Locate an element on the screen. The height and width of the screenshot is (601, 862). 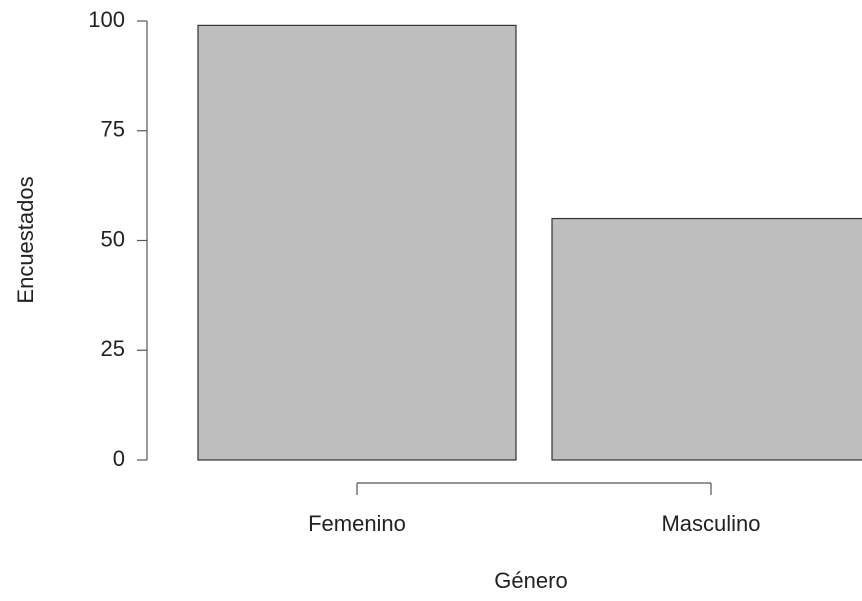
y-tick-label: 25 is located at coordinates (113, 348).